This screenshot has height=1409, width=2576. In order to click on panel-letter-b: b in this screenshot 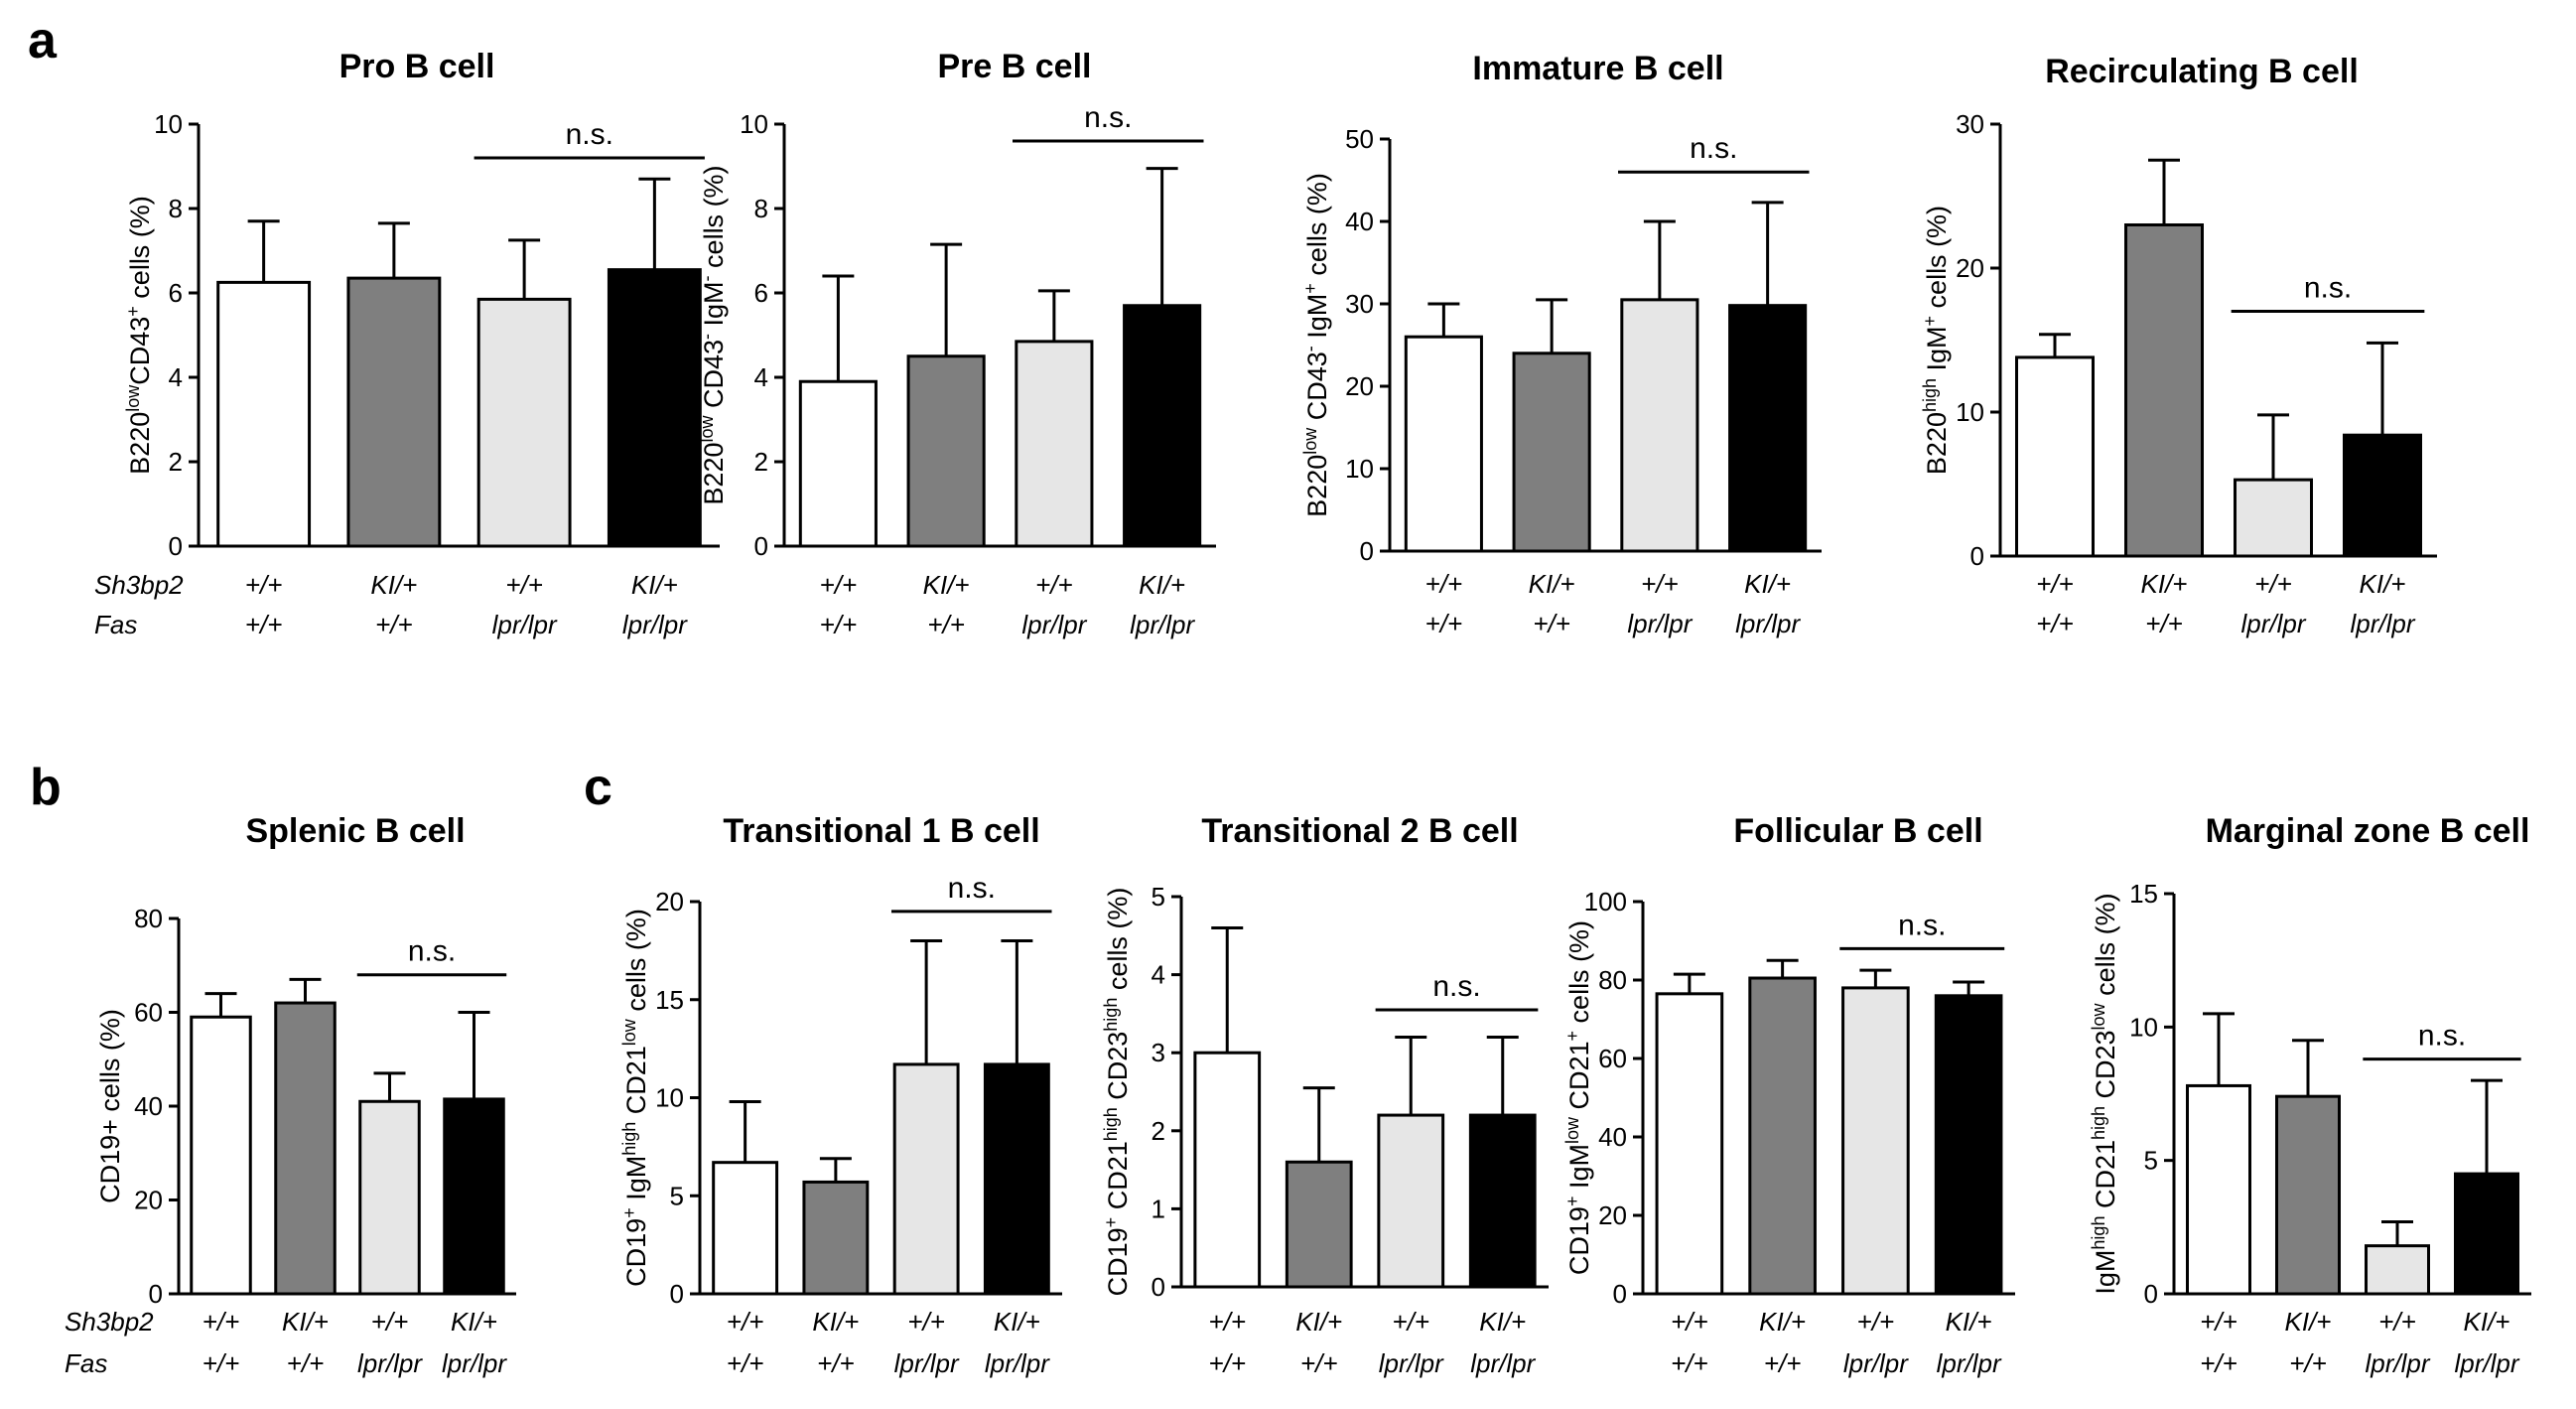, I will do `click(46, 788)`.